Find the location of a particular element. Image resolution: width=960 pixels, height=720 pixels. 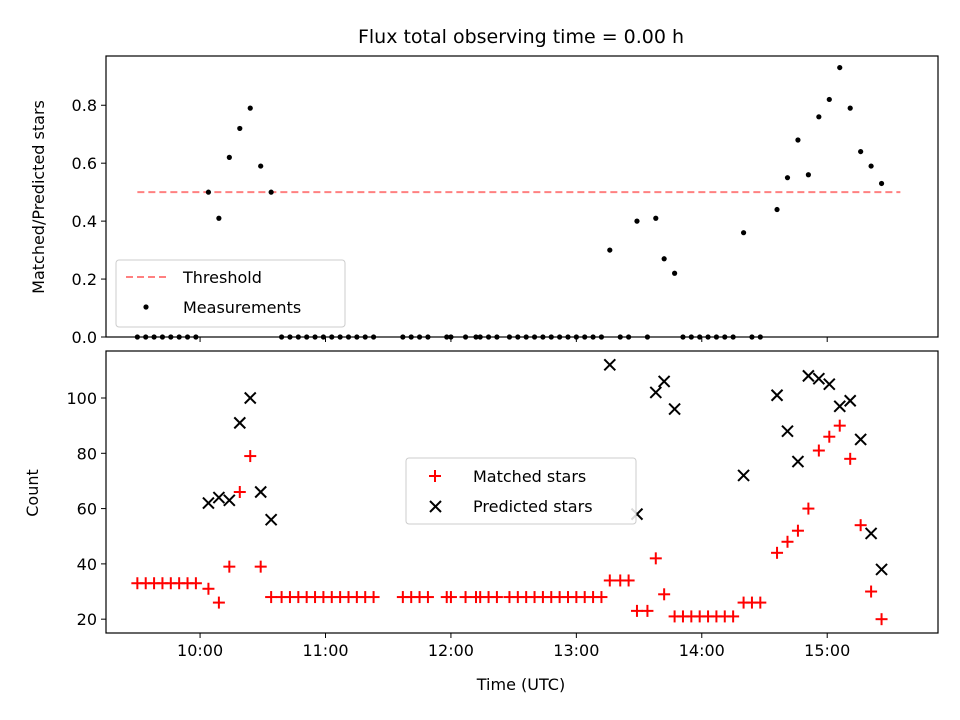

bottom-ytick-label: 40 is located at coordinates (87, 564).